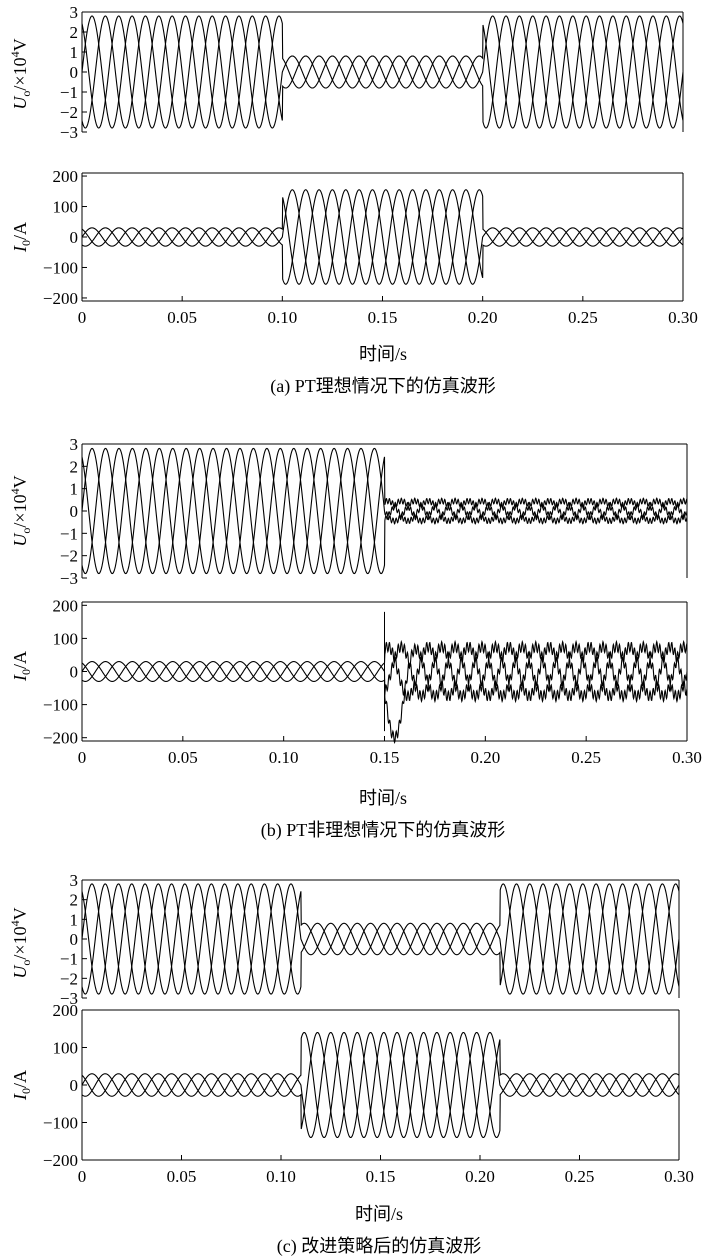  I want to click on panel-c-current-ylabel: I0/A, so click(21, 1085).